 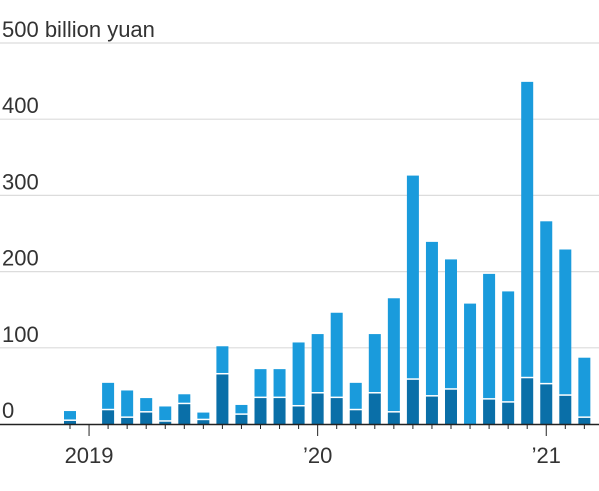 What do you see at coordinates (20, 334) in the screenshot?
I see `y-tick-label-100: 100` at bounding box center [20, 334].